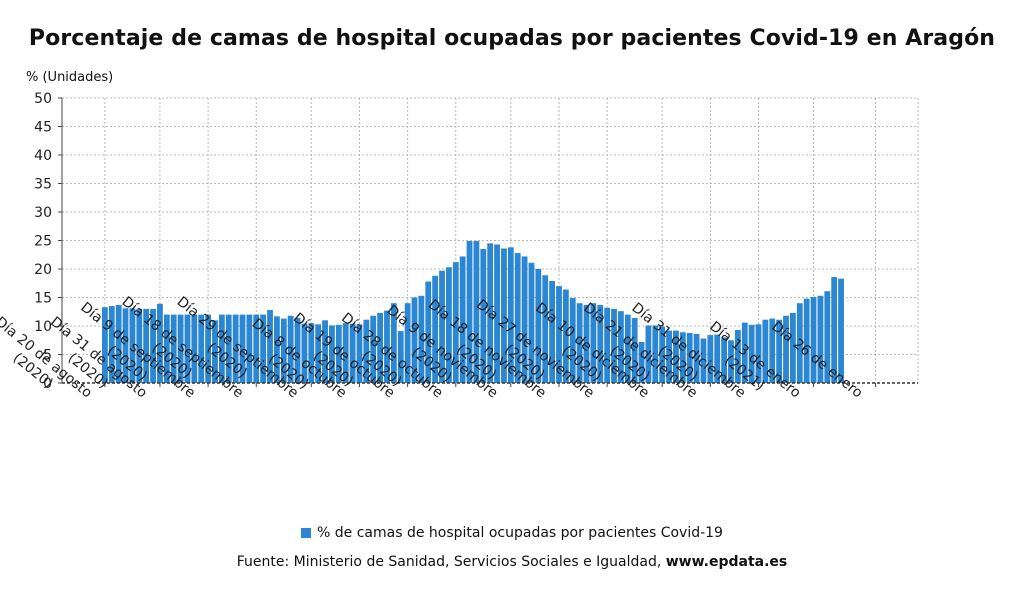  I want to click on y-tick-label: 45, so click(43, 128).